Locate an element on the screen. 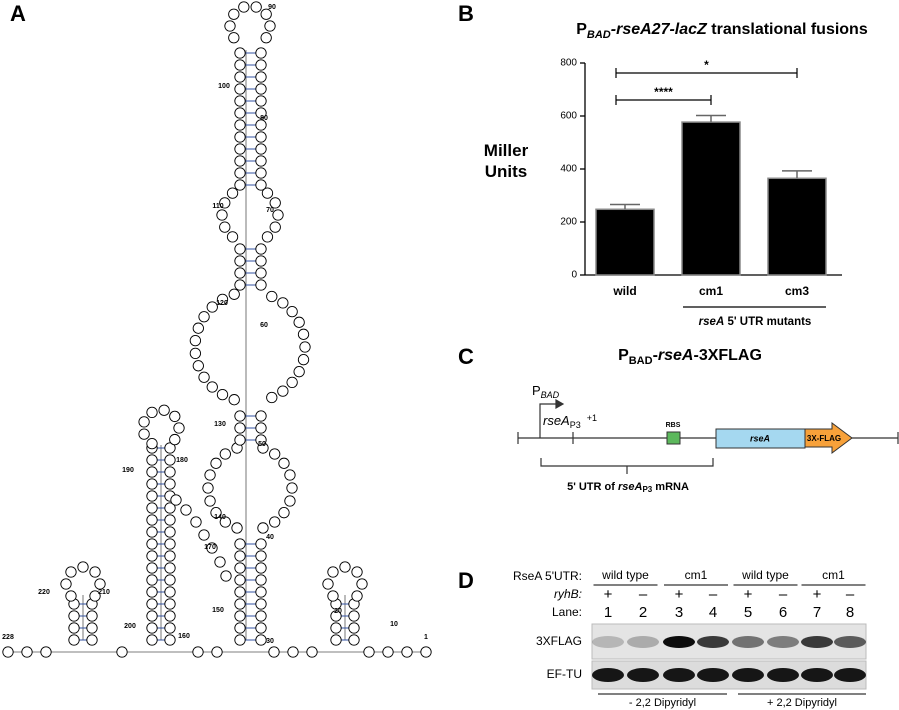 This screenshot has width=899, height=710. group-label: wild type is located at coordinates (625, 575).